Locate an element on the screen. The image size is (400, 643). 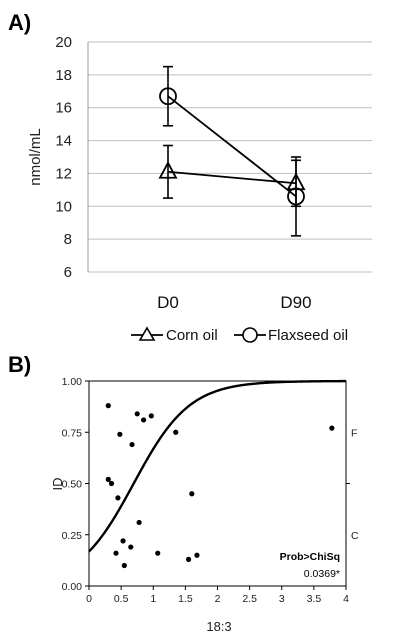
y-tick-label: 8 is located at coordinates (68, 239).